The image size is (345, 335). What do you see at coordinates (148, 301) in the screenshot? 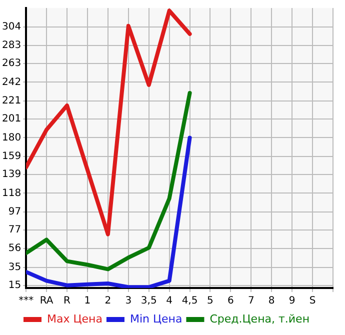
I see `x-tick-label: 3,5` at bounding box center [148, 301].